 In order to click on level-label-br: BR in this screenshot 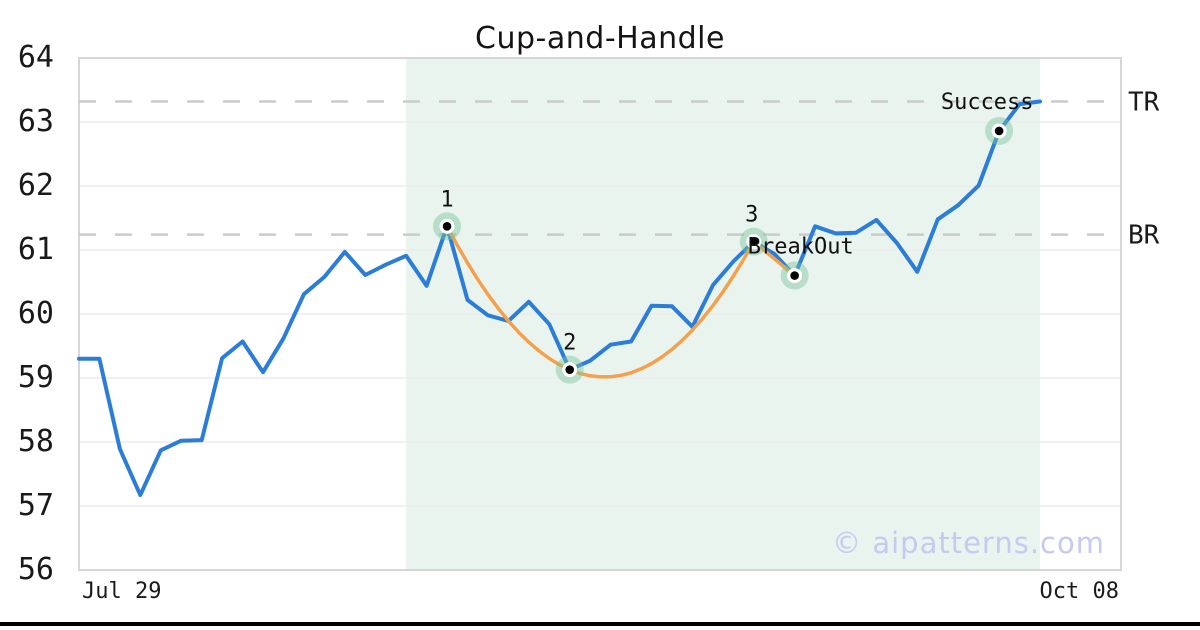, I will do `click(1144, 236)`.